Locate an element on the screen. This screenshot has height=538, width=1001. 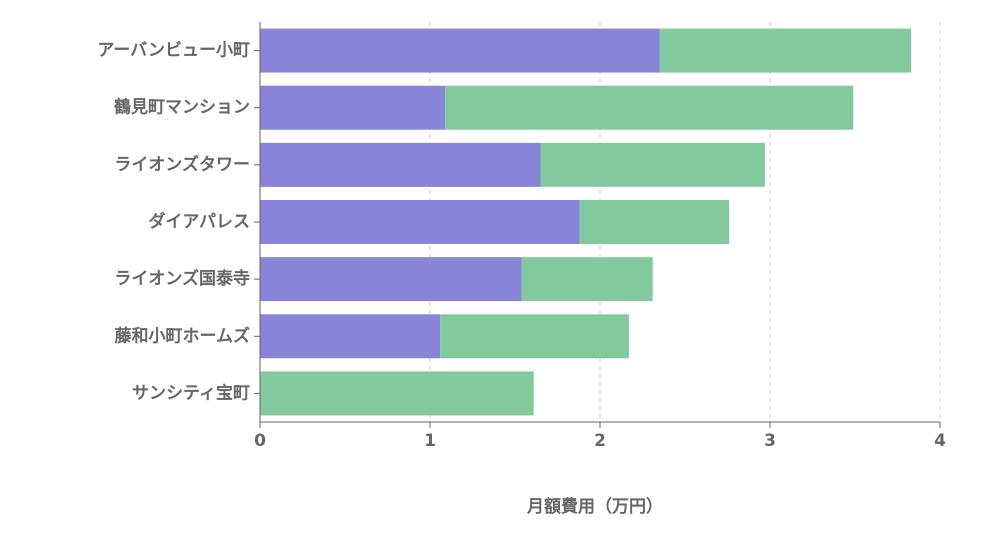
y-tick-label: アーバンビュー小町 is located at coordinates (173, 51).